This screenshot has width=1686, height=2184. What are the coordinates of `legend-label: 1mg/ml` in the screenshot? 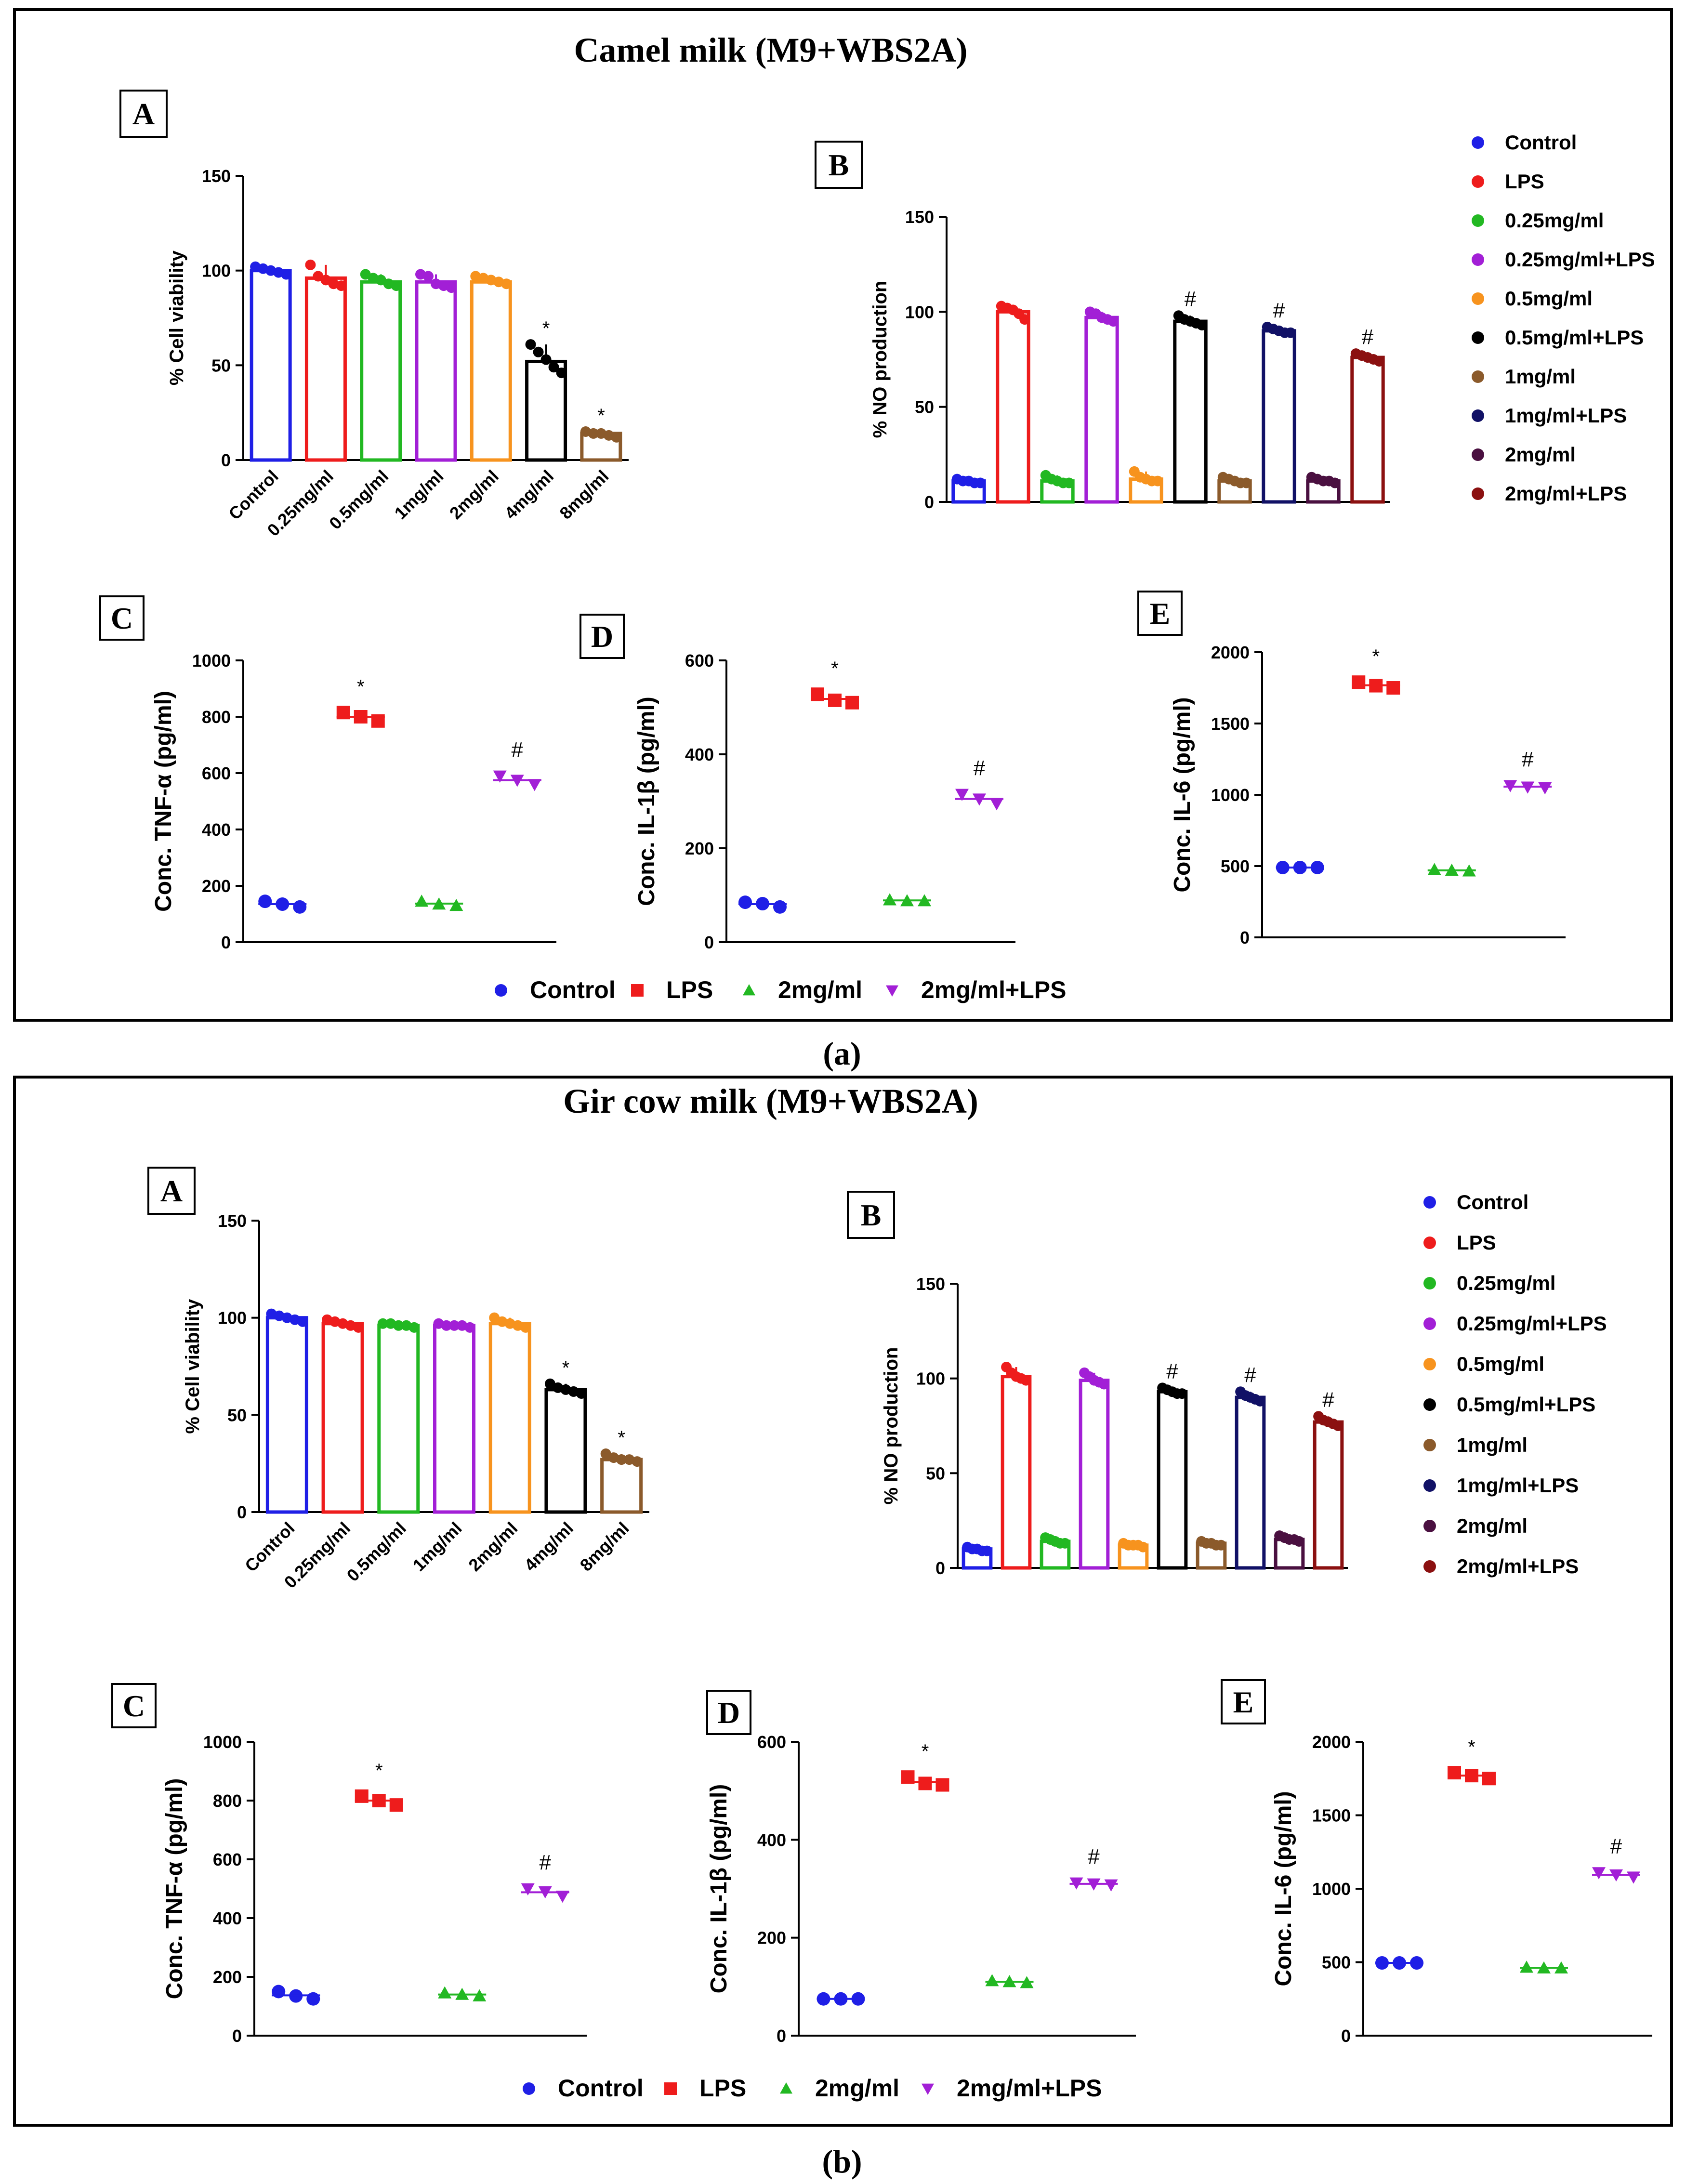 It's located at (1541, 377).